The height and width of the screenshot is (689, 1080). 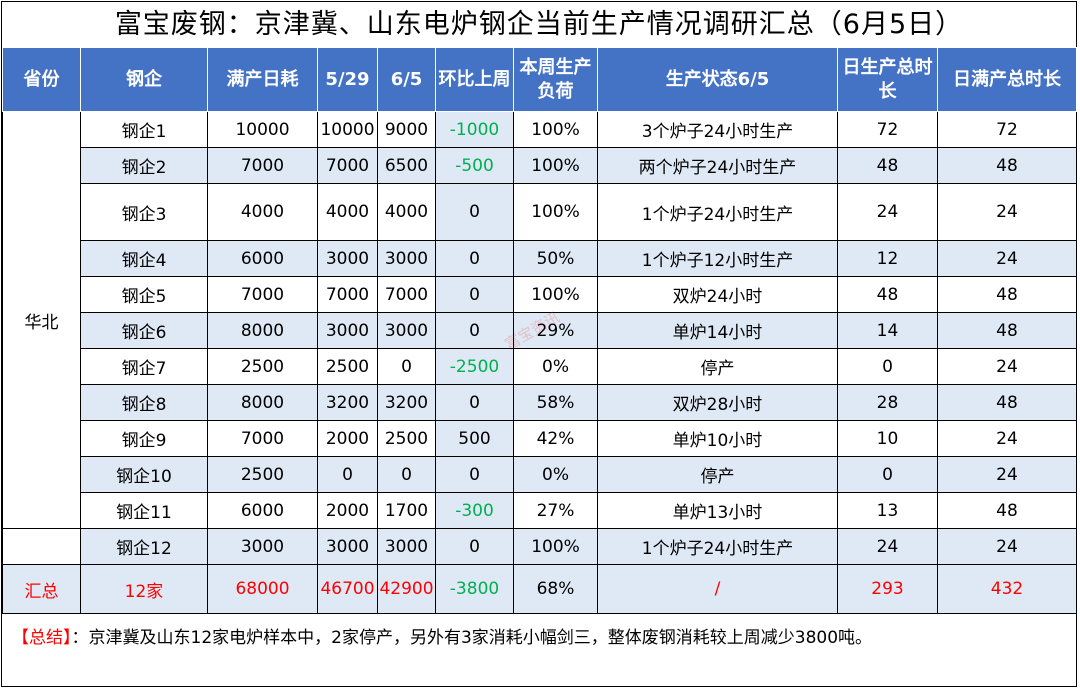 What do you see at coordinates (887, 438) in the screenshot?
I see `prod-hours-cell: 10` at bounding box center [887, 438].